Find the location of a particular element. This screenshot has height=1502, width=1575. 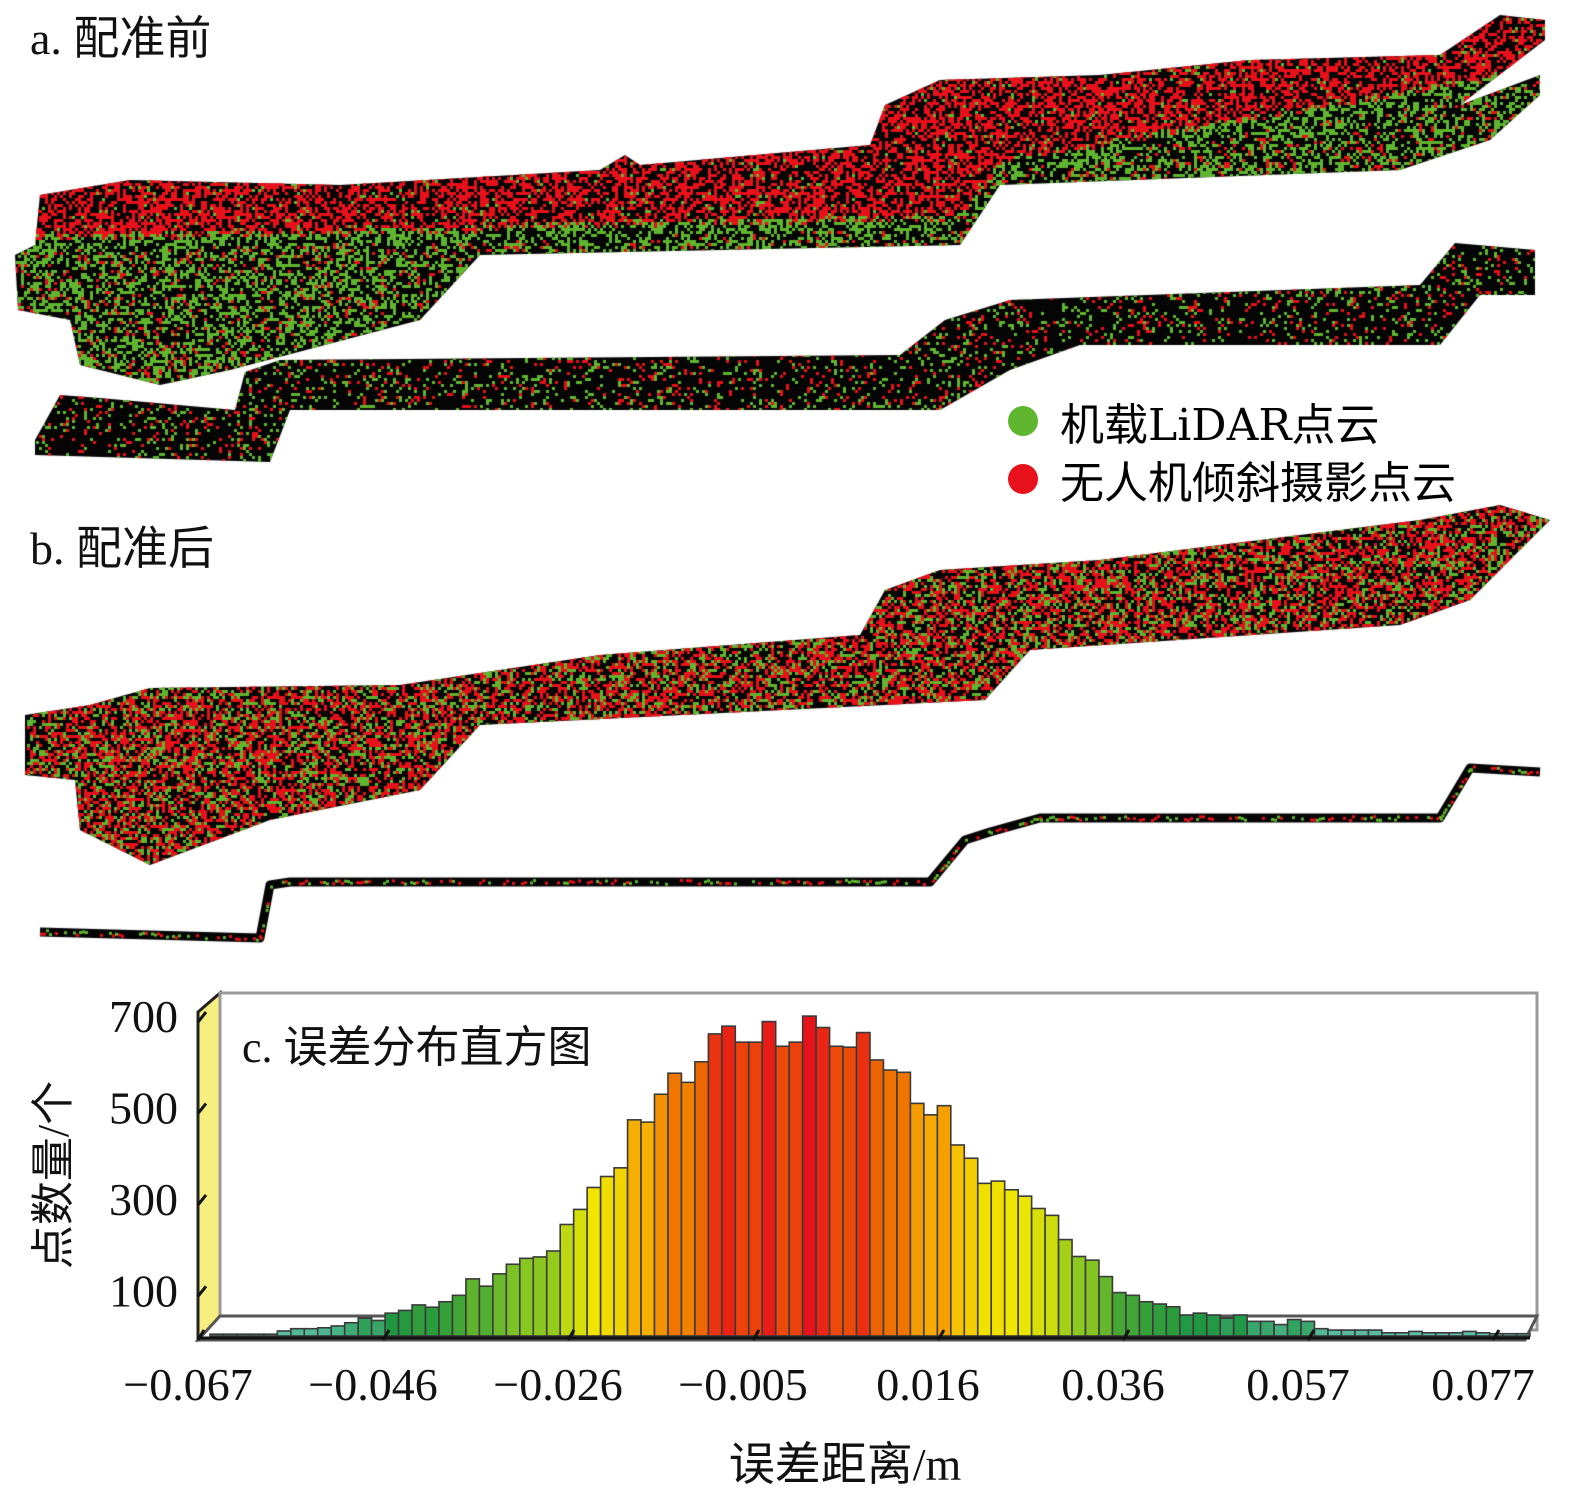

x-tick-label: −0.005 is located at coordinates (742, 1384).